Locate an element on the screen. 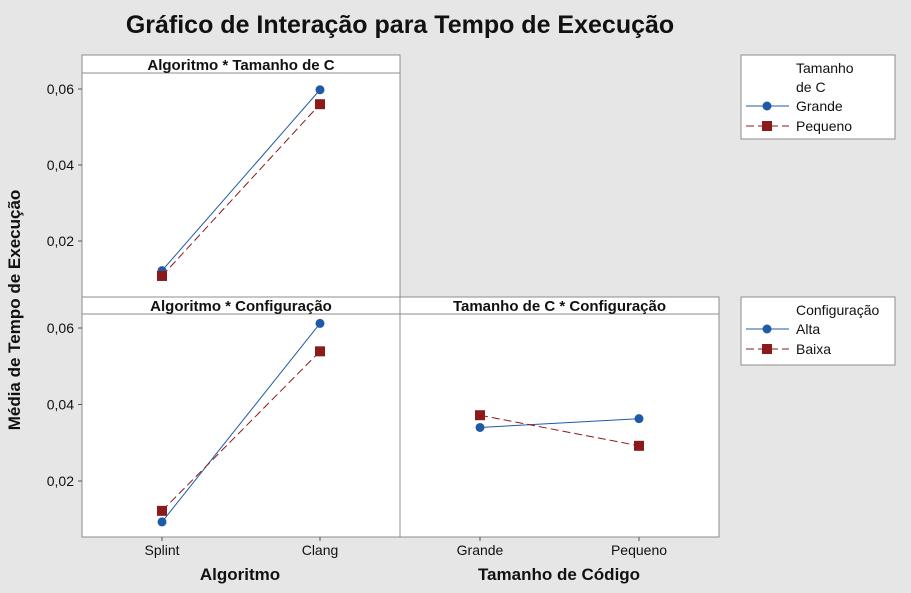 The height and width of the screenshot is (593, 911). legend-entry: Grande is located at coordinates (819, 106).